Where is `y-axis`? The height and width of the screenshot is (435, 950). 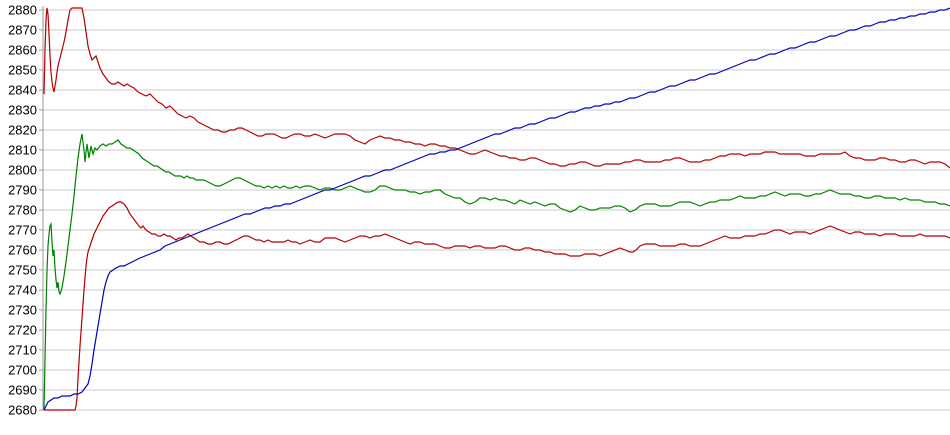 y-axis is located at coordinates (41, 208).